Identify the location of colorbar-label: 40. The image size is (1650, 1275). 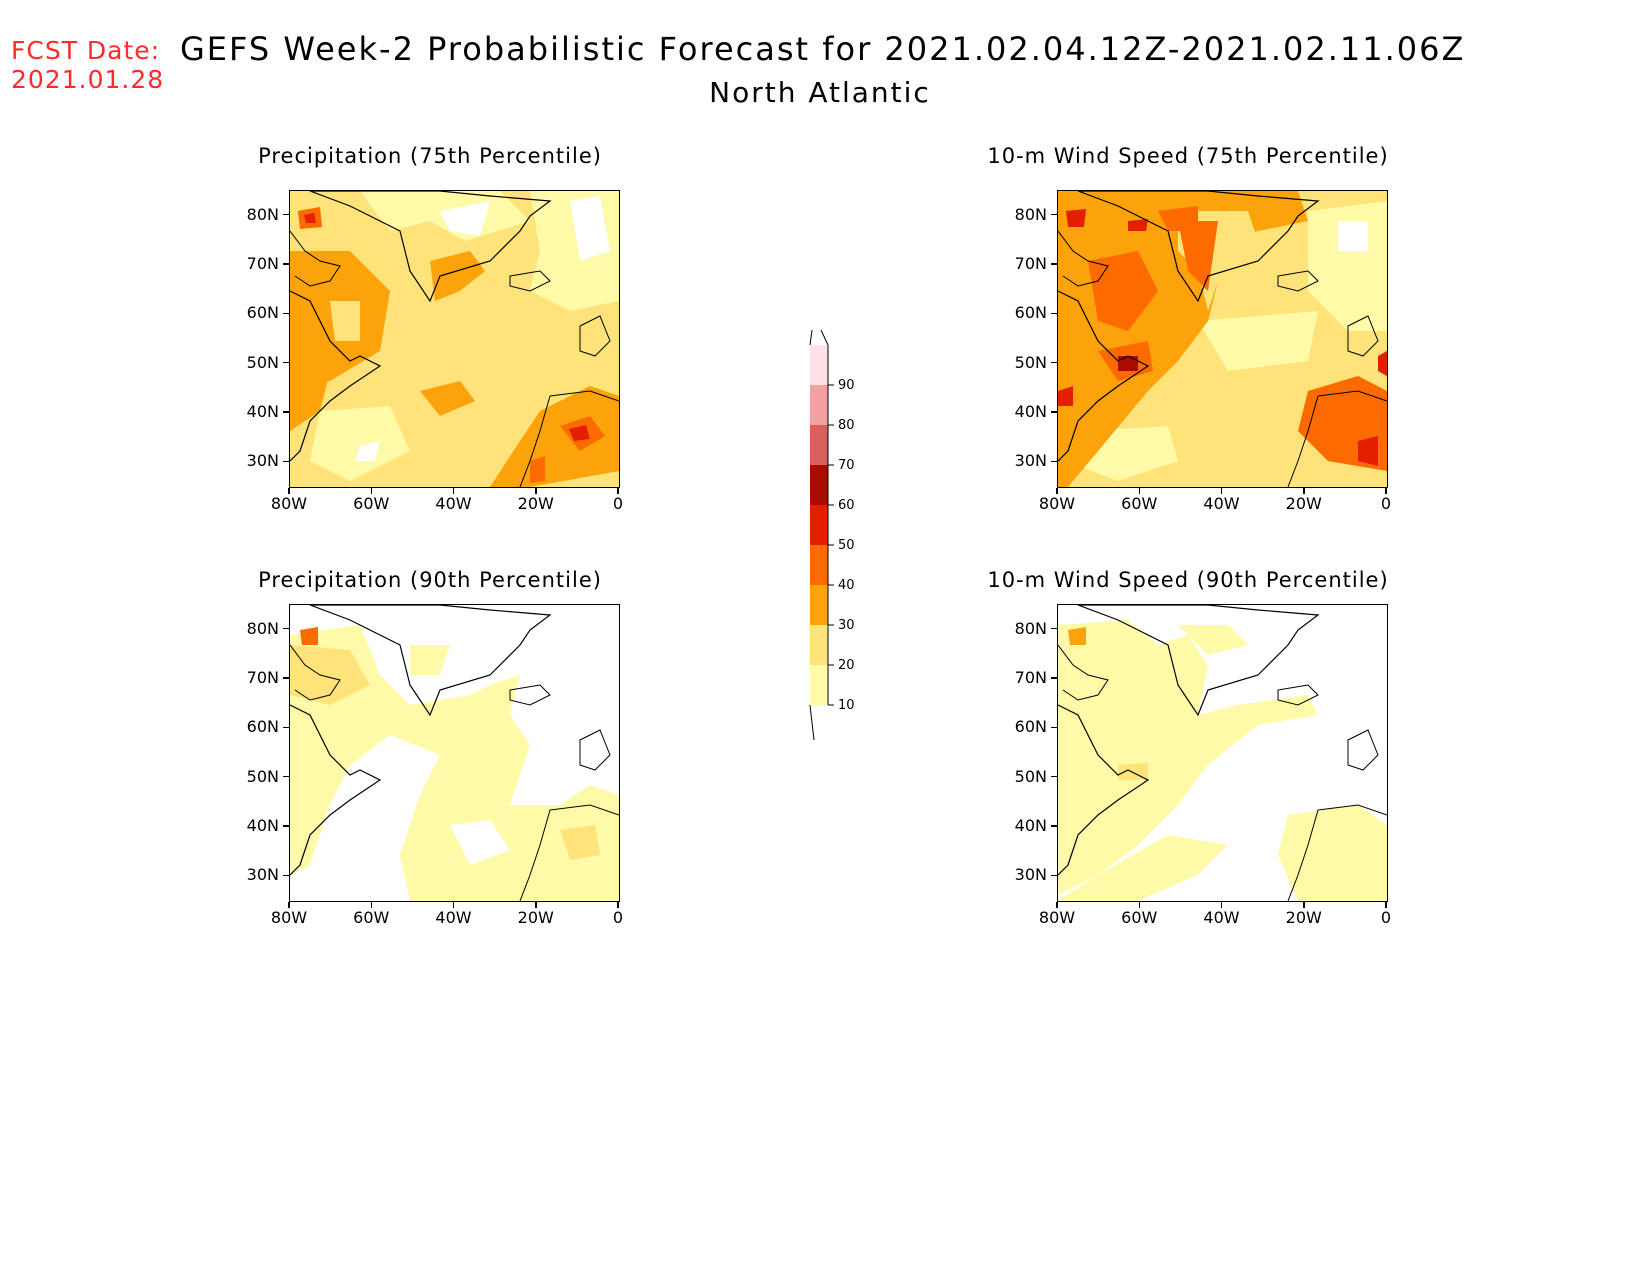
(846, 585).